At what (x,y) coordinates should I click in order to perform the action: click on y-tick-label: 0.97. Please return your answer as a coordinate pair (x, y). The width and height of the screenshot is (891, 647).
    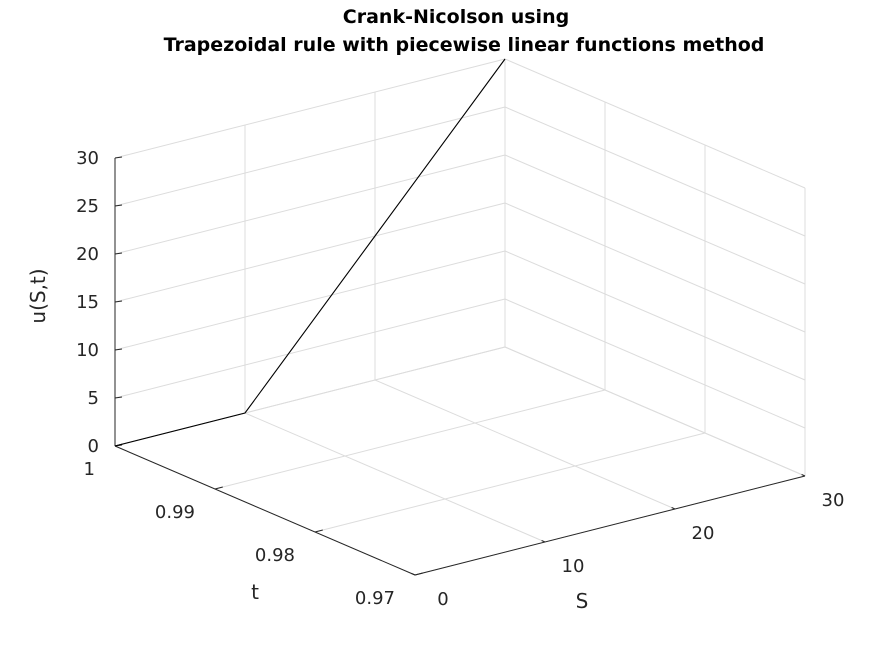
    Looking at the image, I should click on (375, 598).